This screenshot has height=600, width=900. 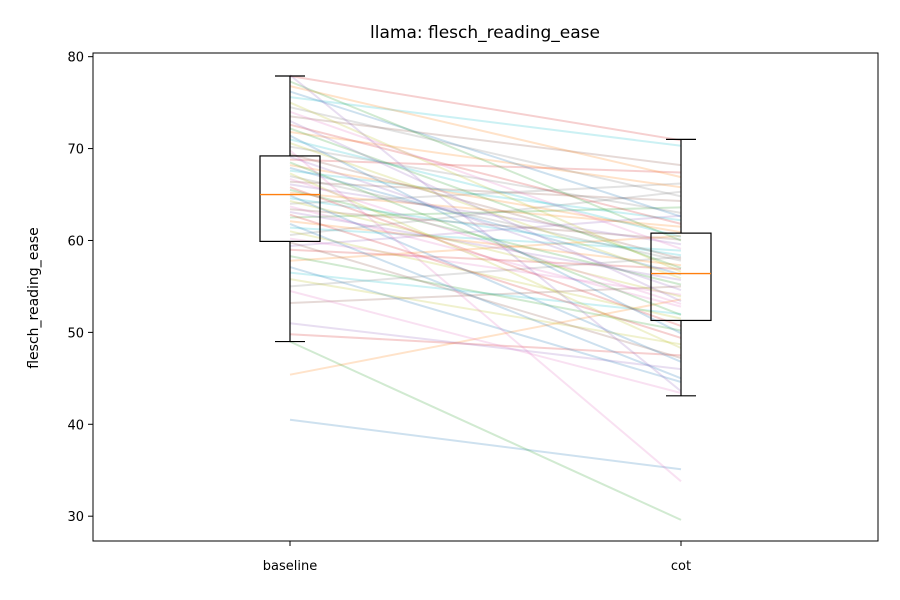 I want to click on x-tick-label: cot, so click(x=681, y=566).